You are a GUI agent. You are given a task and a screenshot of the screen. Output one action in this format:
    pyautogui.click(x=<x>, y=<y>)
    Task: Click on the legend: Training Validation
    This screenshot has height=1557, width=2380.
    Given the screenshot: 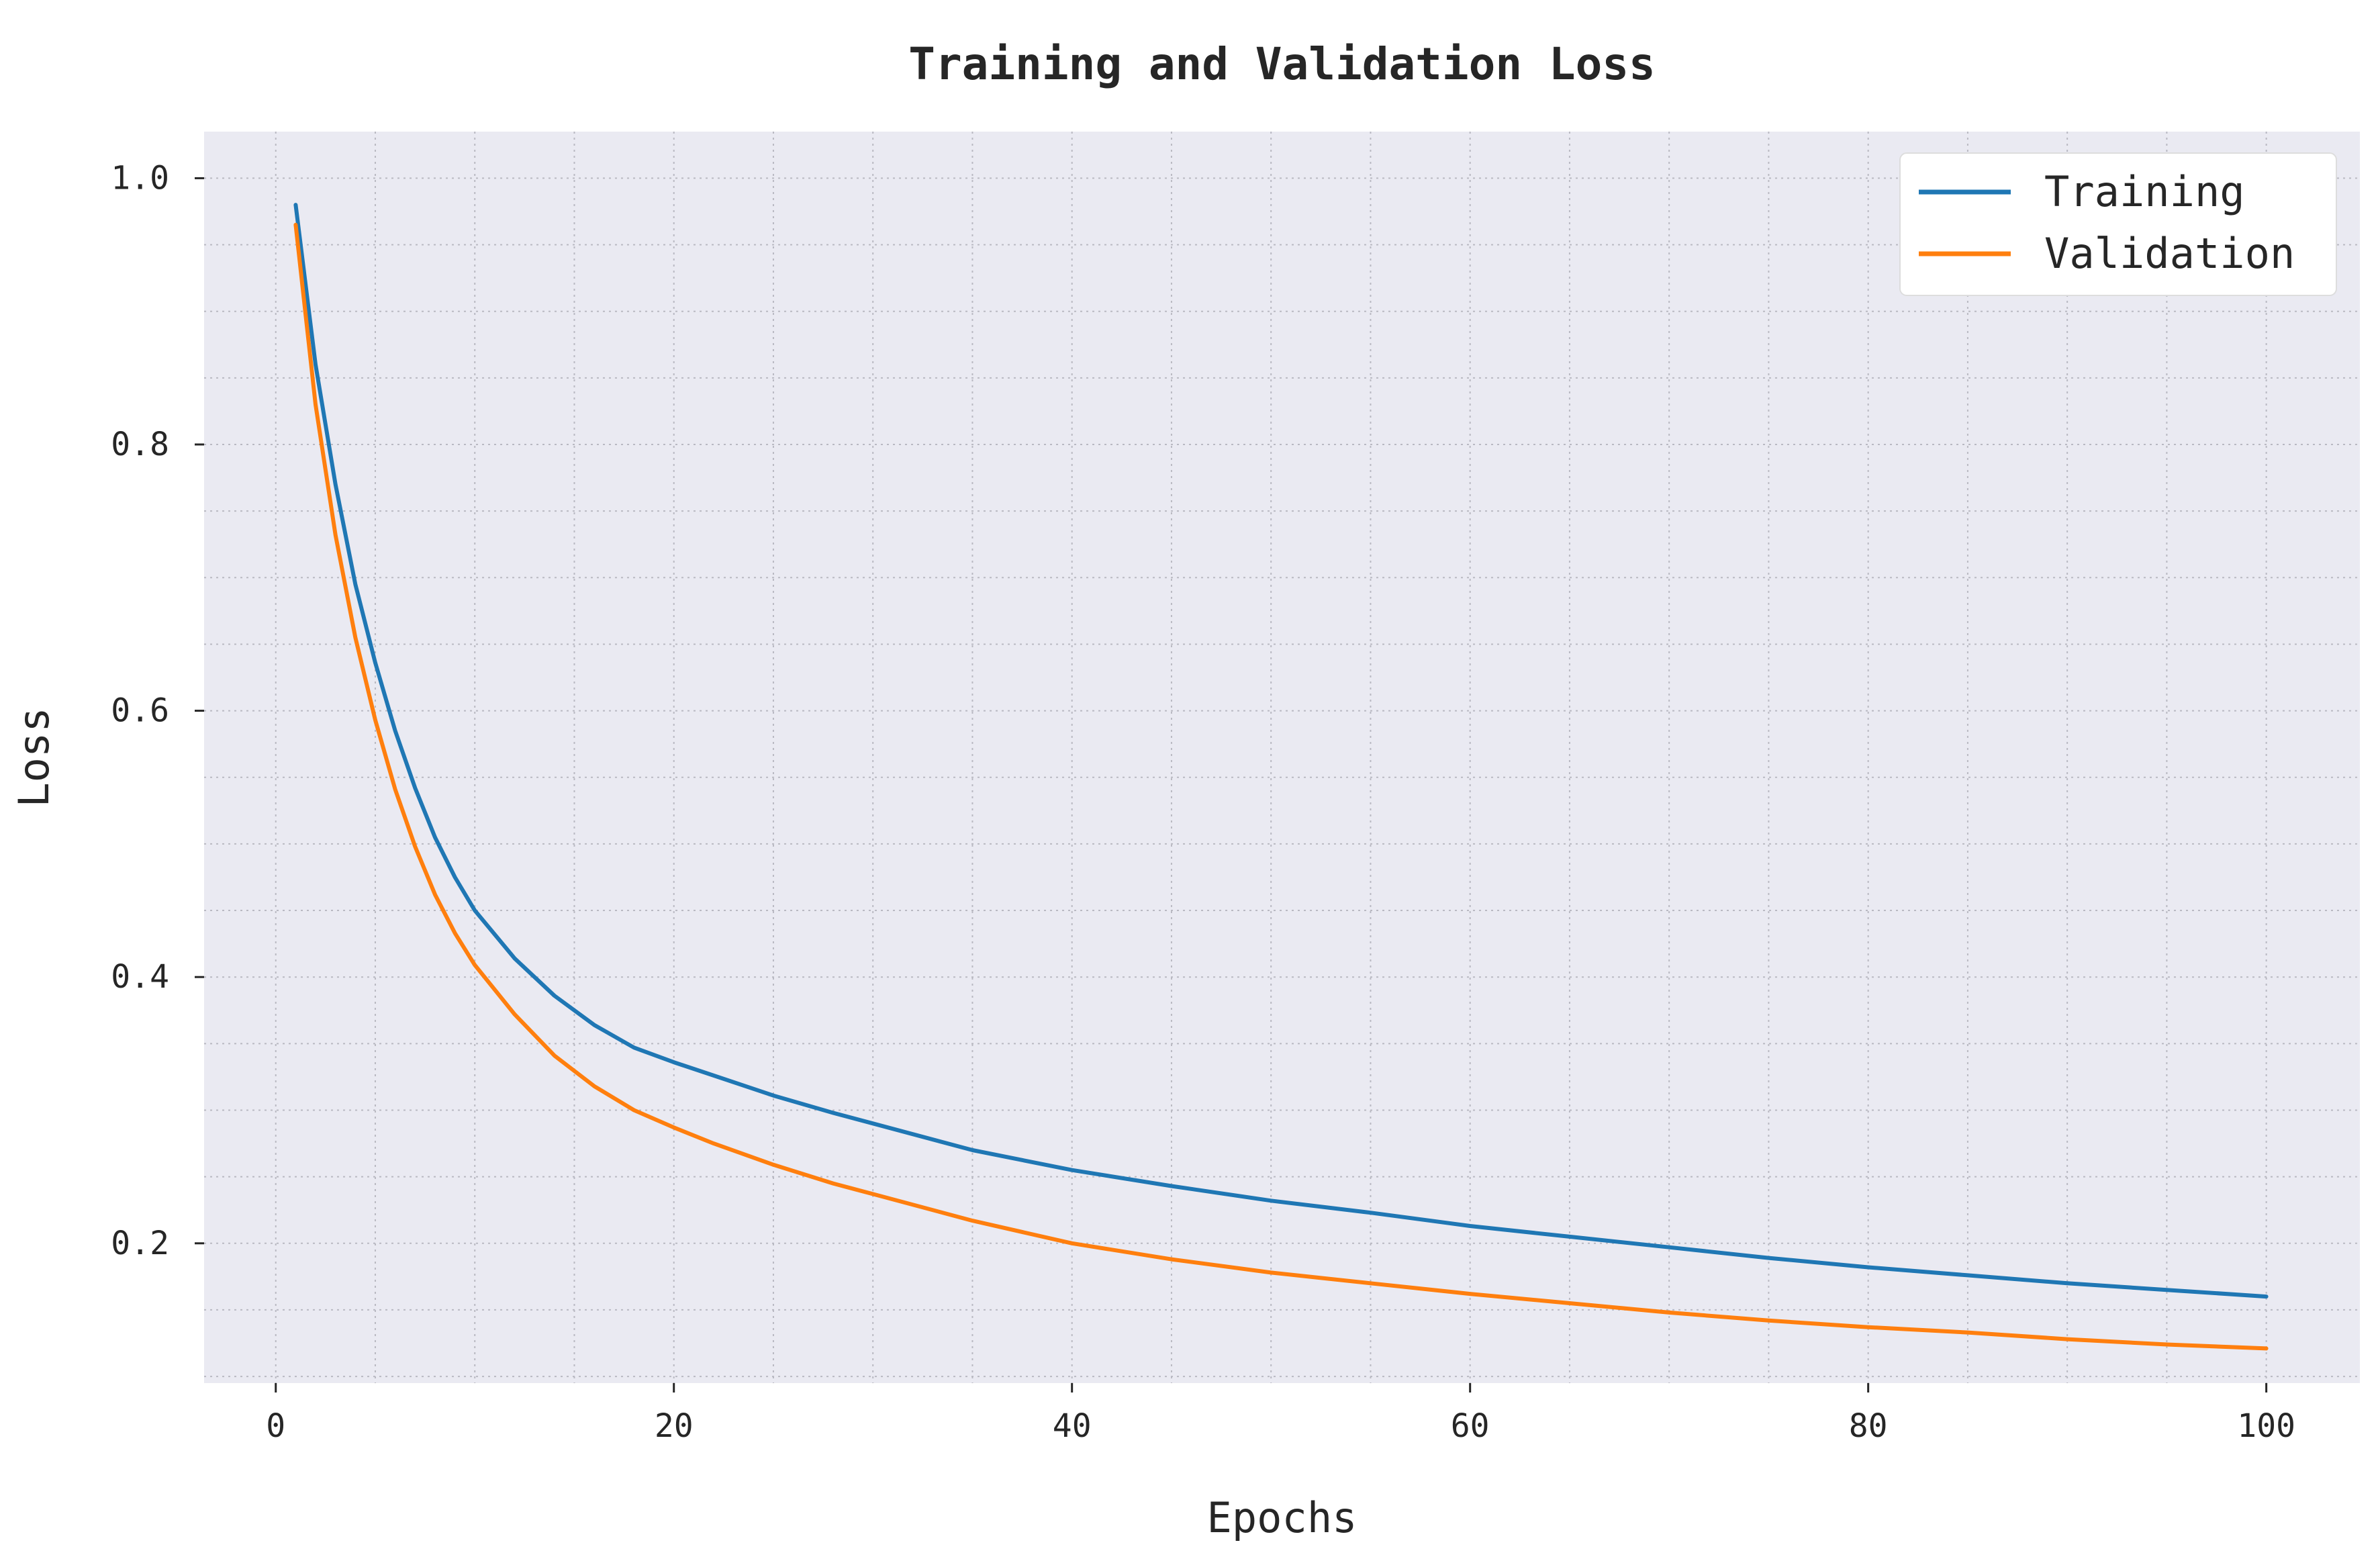 What is the action you would take?
    pyautogui.click(x=2118, y=224)
    